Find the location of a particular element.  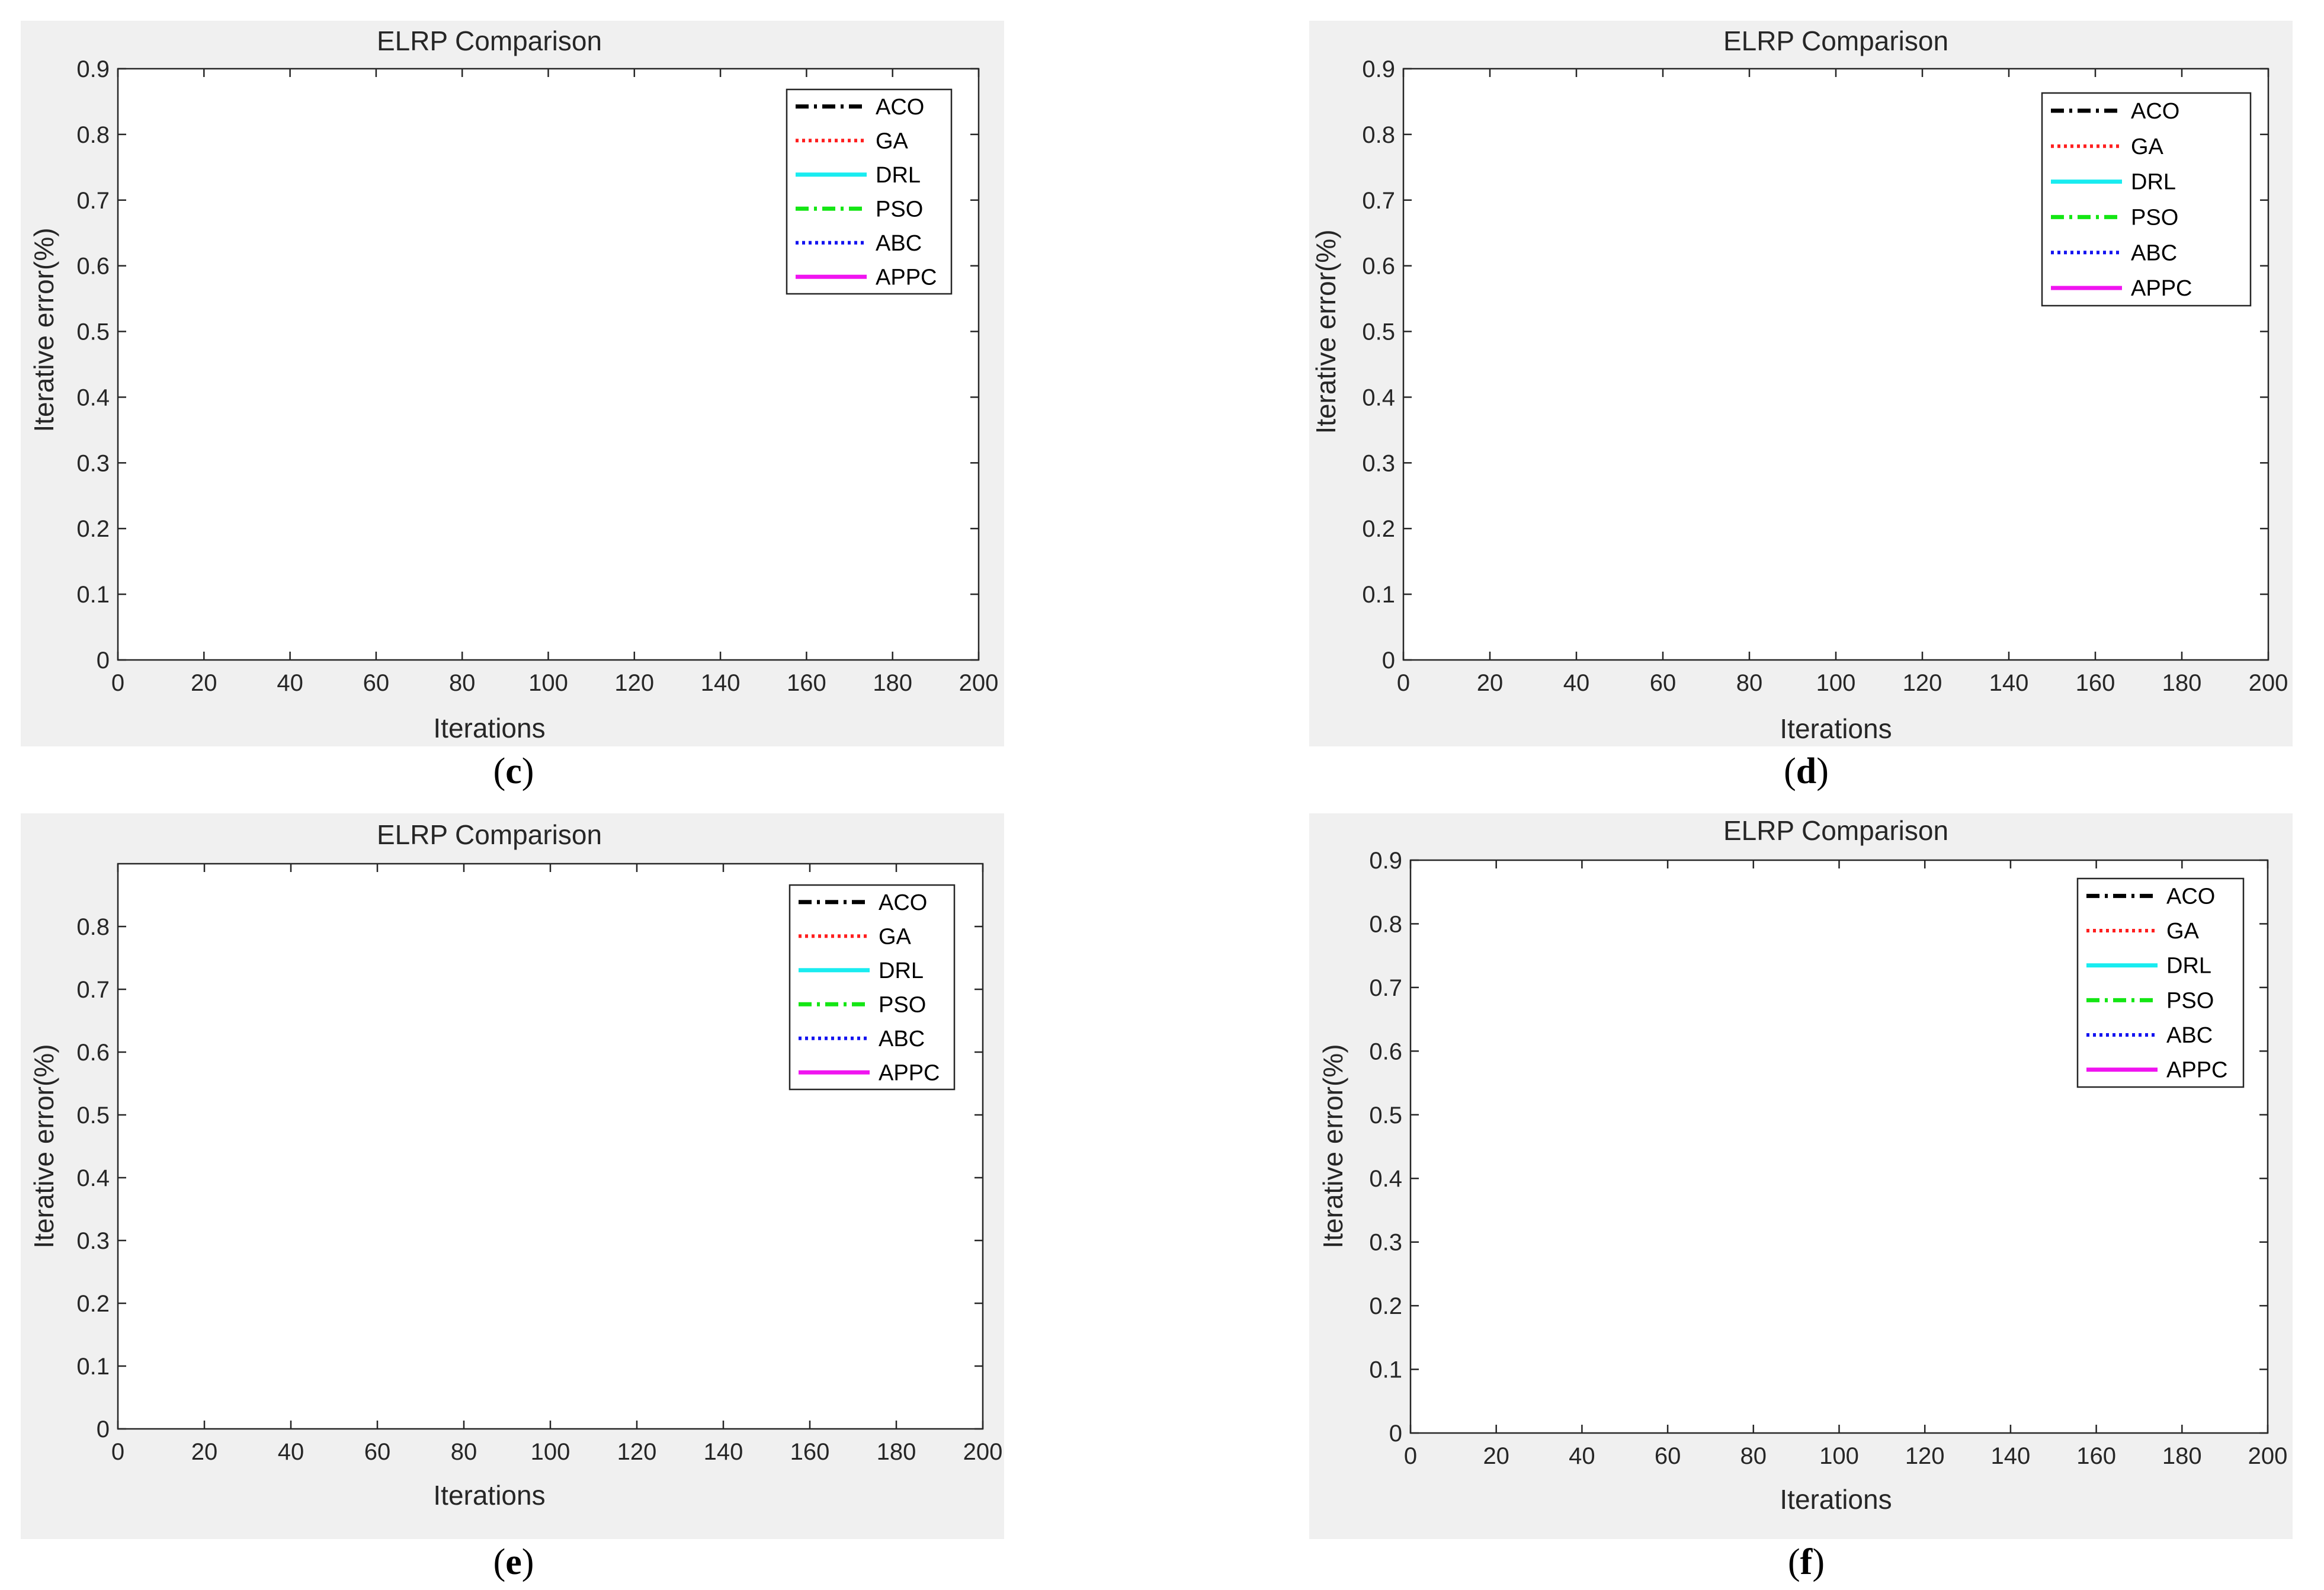

subfigure-letter: c is located at coordinates (513, 771).